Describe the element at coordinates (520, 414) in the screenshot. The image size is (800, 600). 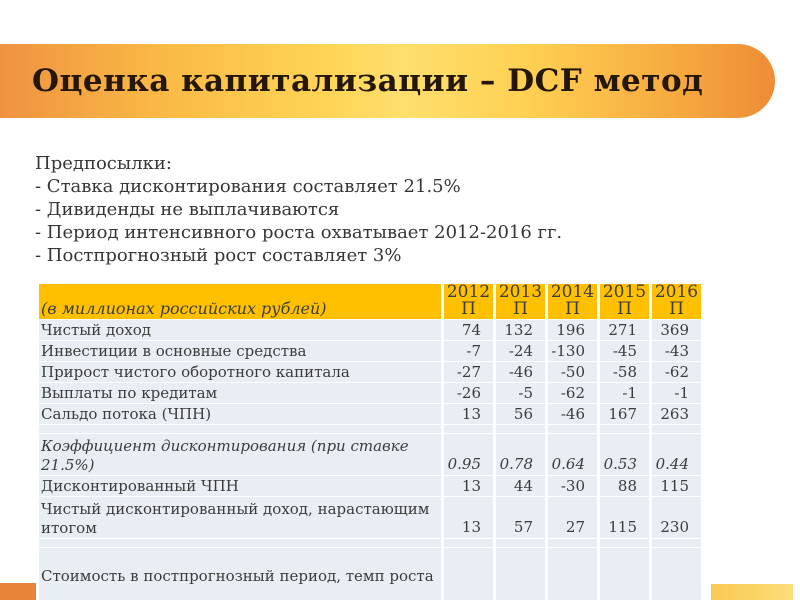
I see `table-cell: 56` at that location.